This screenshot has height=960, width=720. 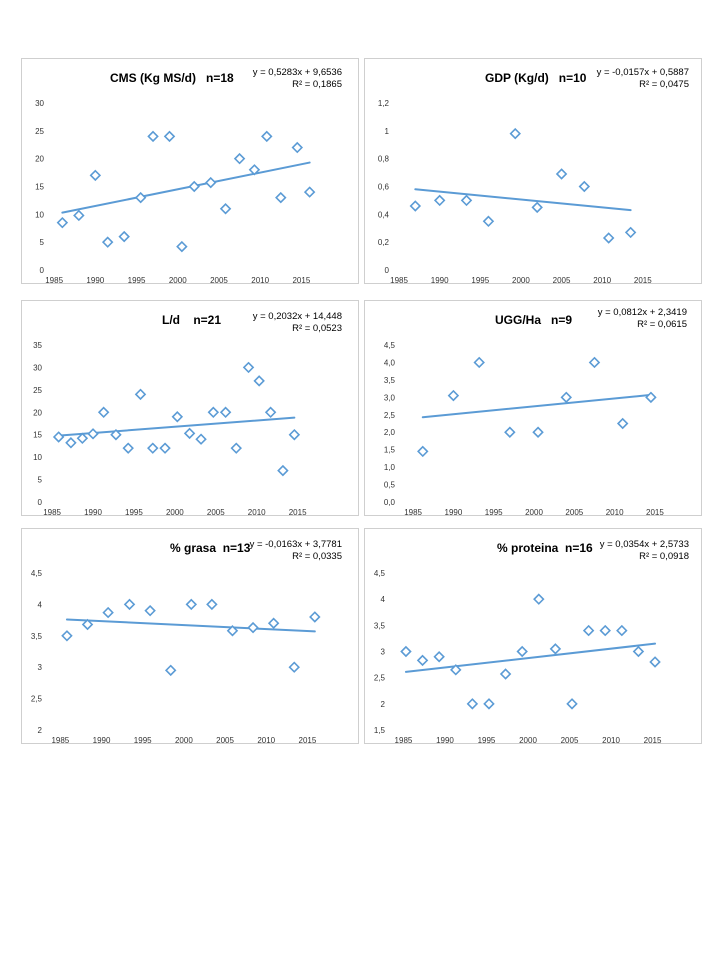 What do you see at coordinates (317, 328) in the screenshot?
I see `trend-r2: R² = 0,0523` at bounding box center [317, 328].